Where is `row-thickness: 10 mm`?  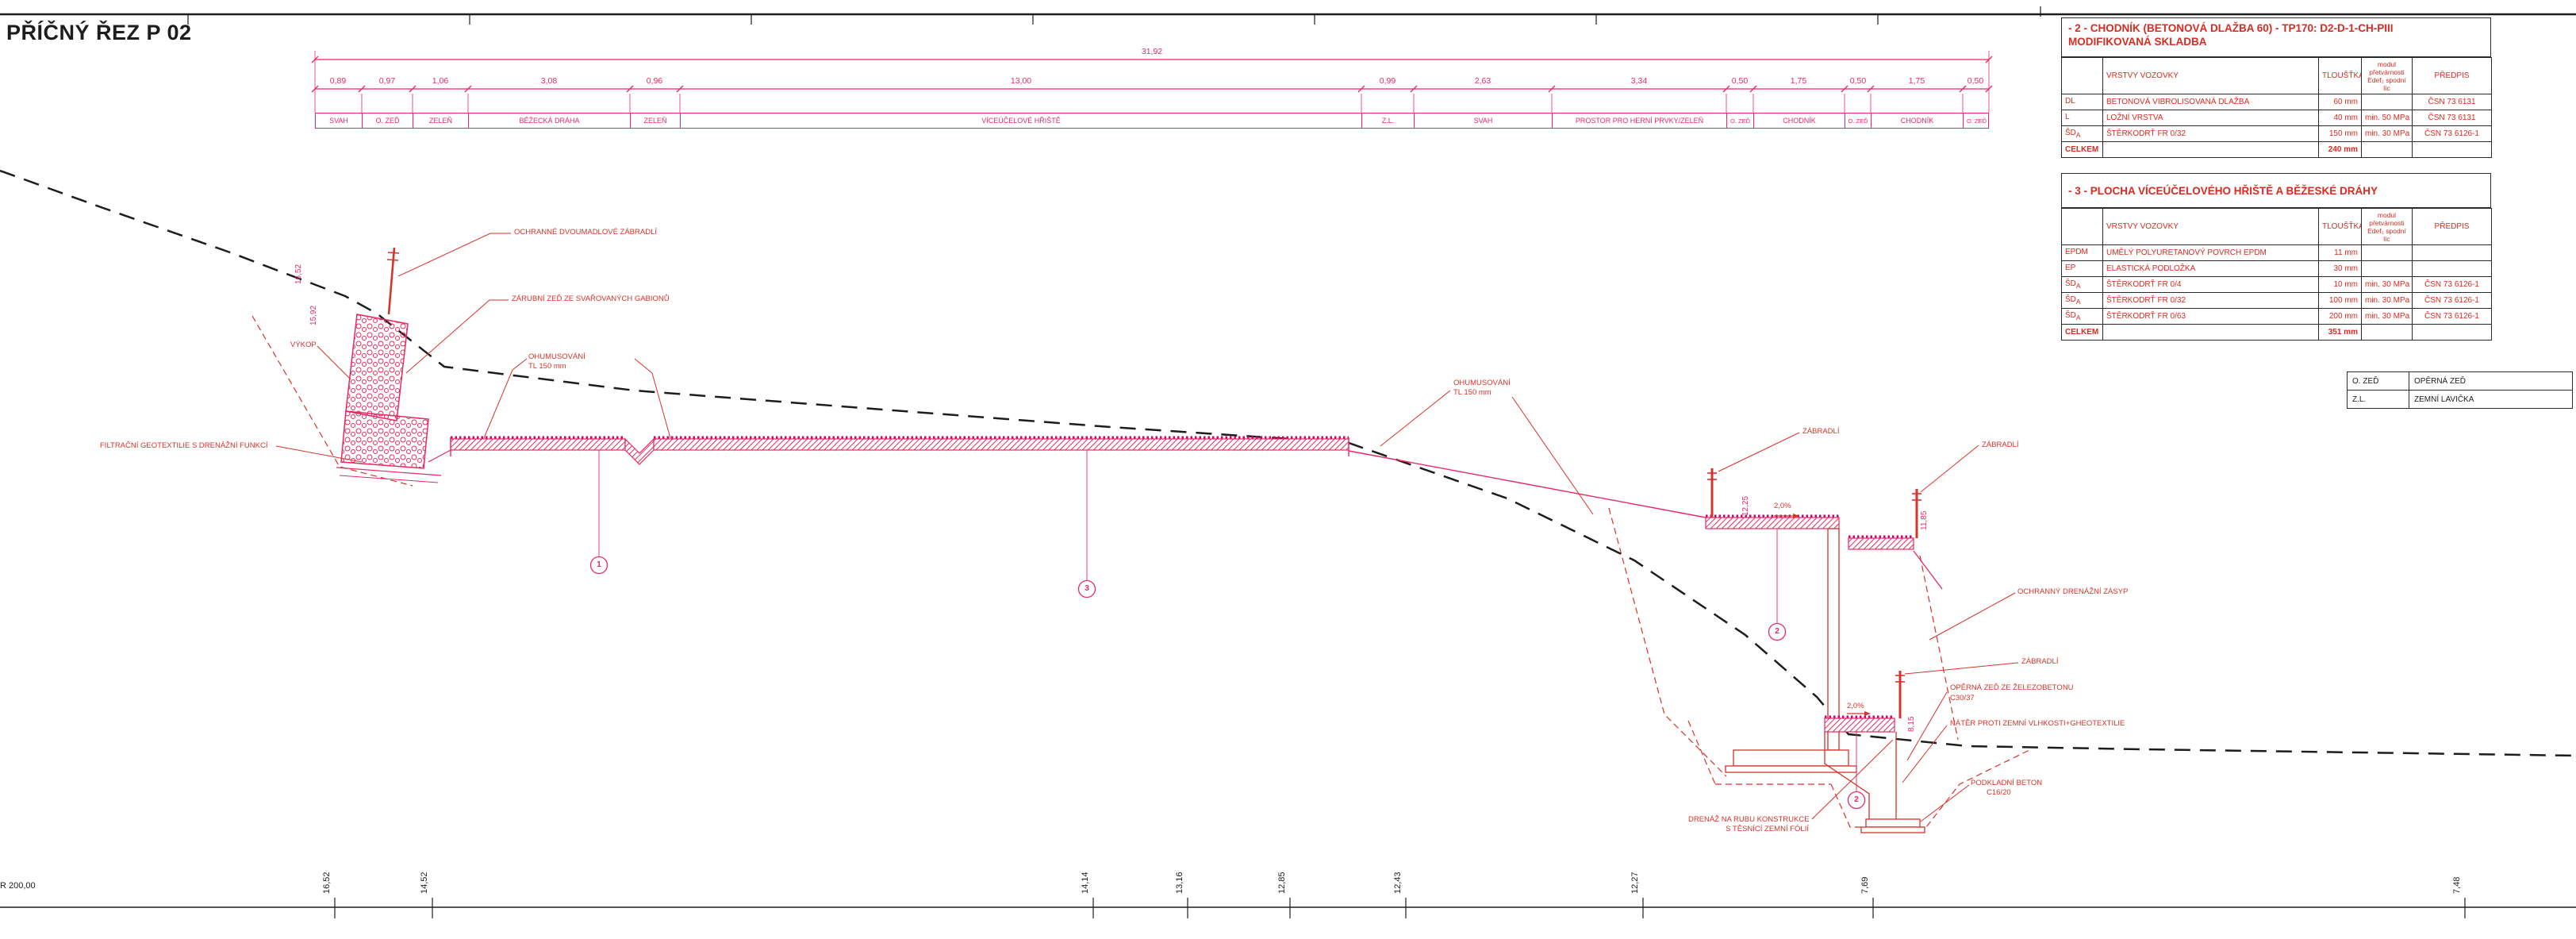 row-thickness: 10 mm is located at coordinates (2340, 284).